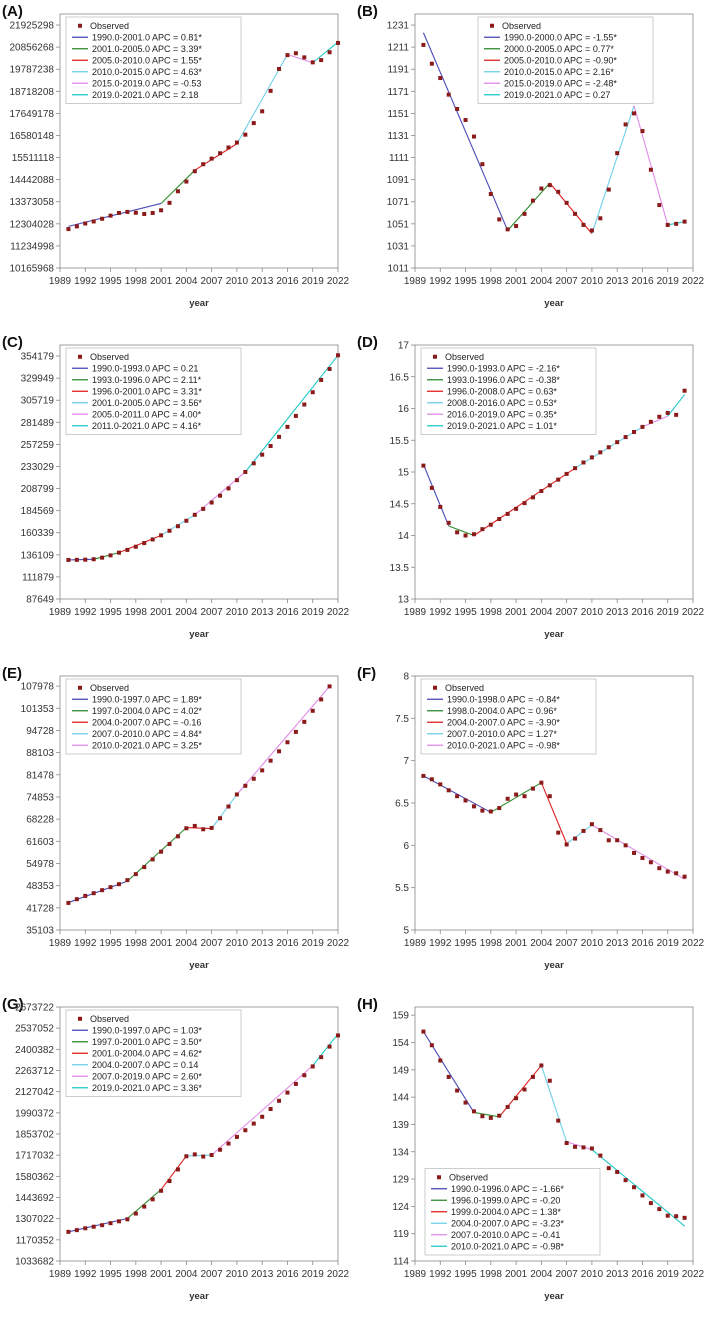  What do you see at coordinates (40, 886) in the screenshot?
I see `y-tick-label: 48353` at bounding box center [40, 886].